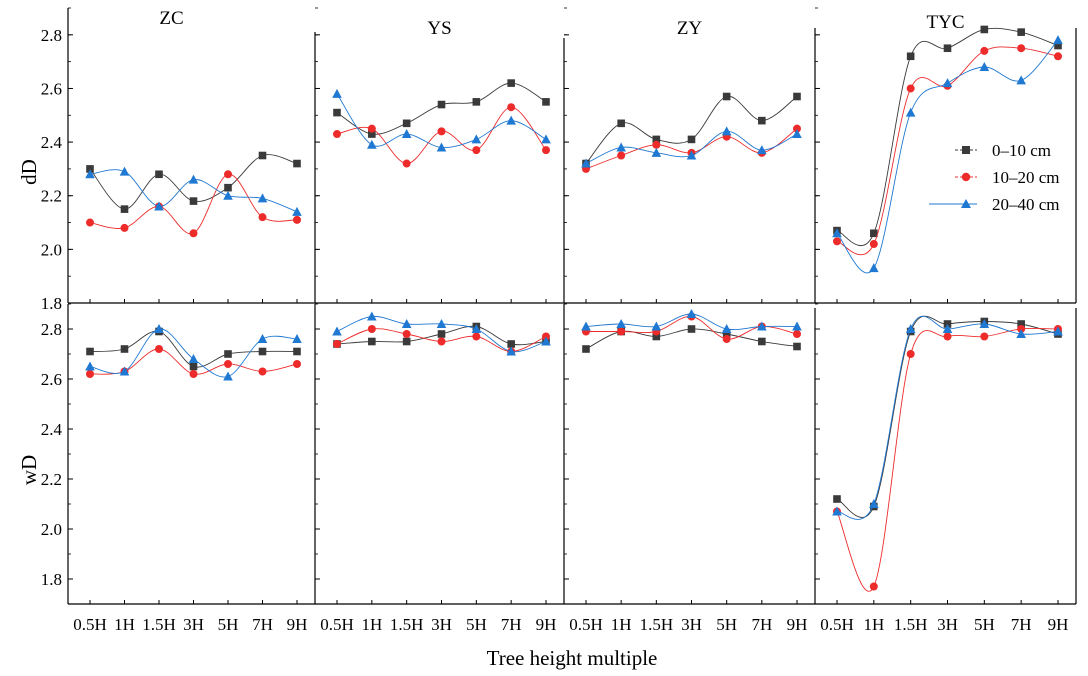  What do you see at coordinates (52, 429) in the screenshot?
I see `y-tick-label: 2.4` at bounding box center [52, 429].